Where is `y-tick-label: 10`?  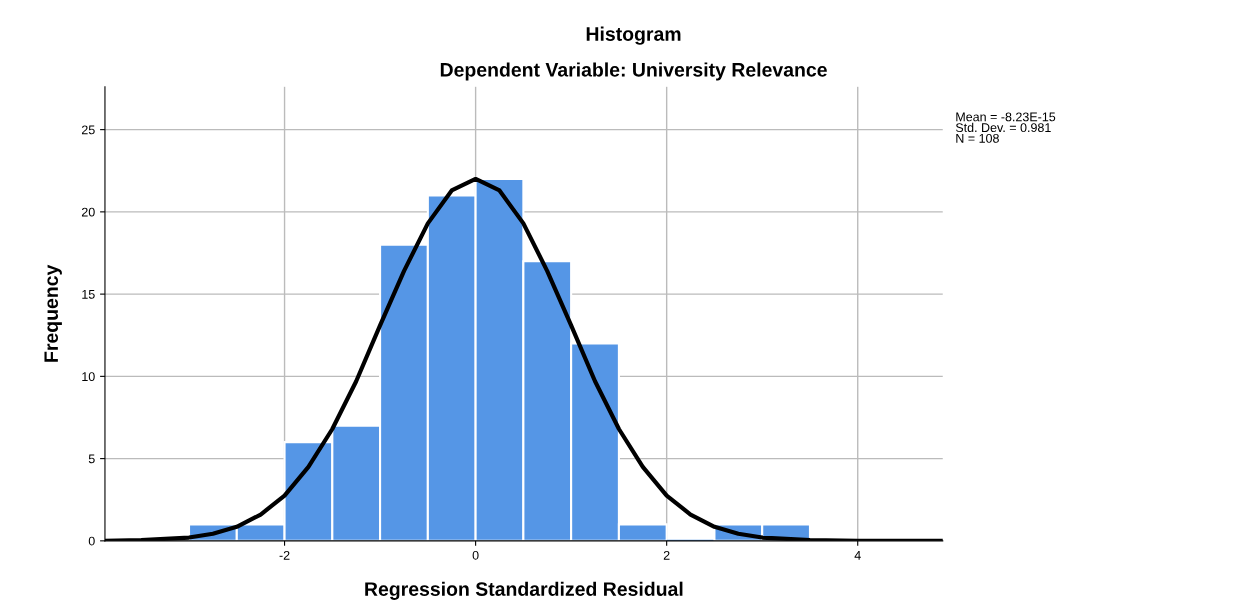
y-tick-label: 10 is located at coordinates (88, 377).